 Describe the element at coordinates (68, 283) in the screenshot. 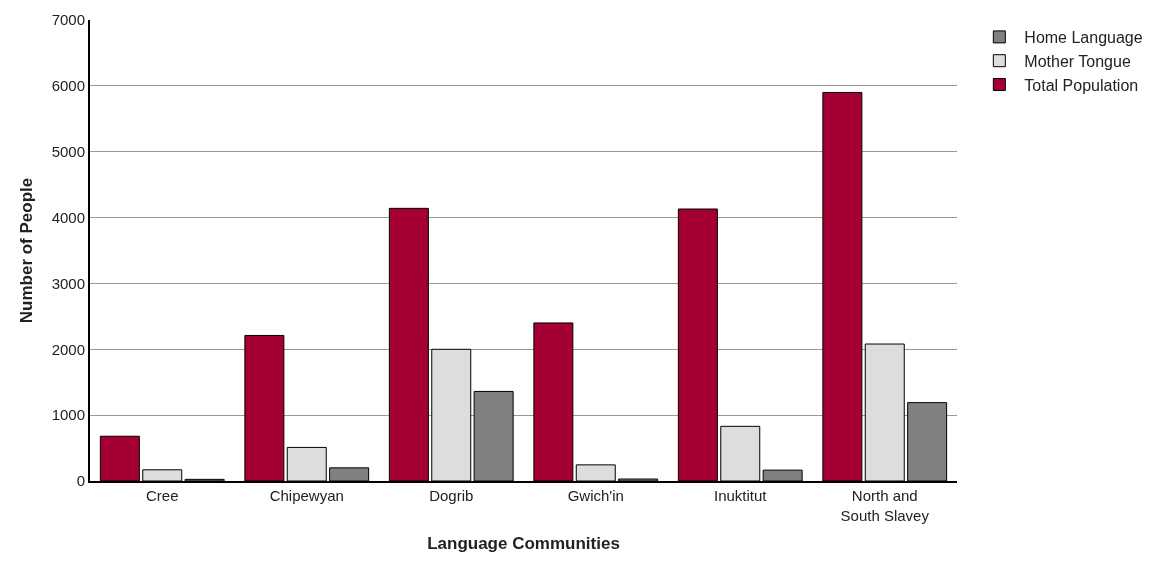

I see `y-tick-label: 3000` at that location.